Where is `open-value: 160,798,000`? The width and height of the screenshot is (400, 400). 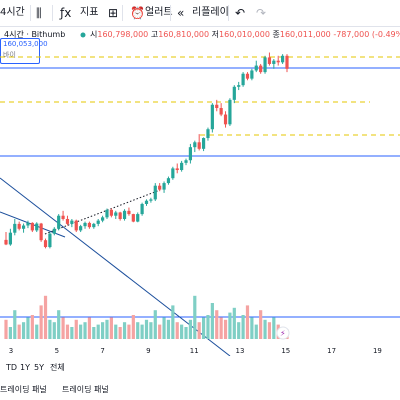
open-value: 160,798,000 is located at coordinates (123, 34).